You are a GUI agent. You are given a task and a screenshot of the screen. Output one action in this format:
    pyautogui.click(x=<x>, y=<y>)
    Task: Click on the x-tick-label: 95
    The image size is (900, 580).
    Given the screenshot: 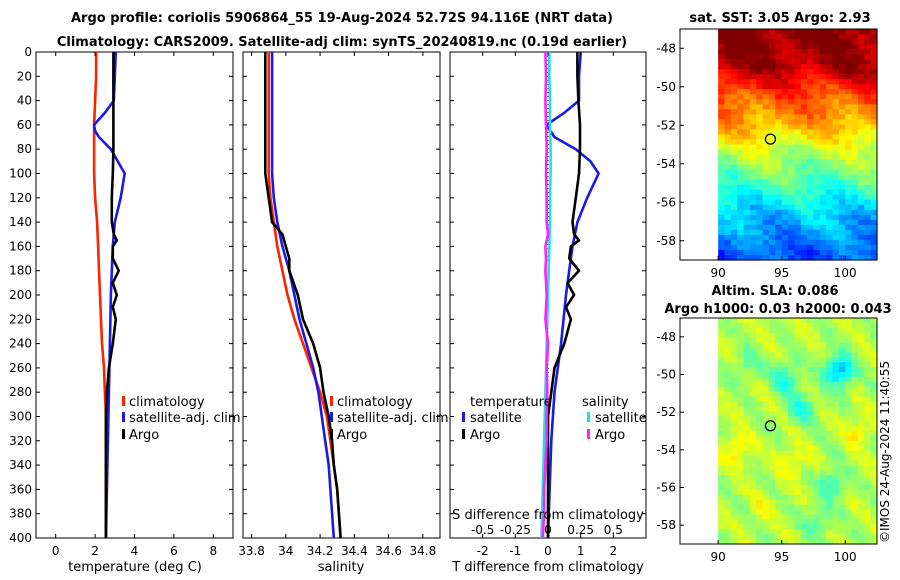 What is the action you would take?
    pyautogui.click(x=781, y=273)
    